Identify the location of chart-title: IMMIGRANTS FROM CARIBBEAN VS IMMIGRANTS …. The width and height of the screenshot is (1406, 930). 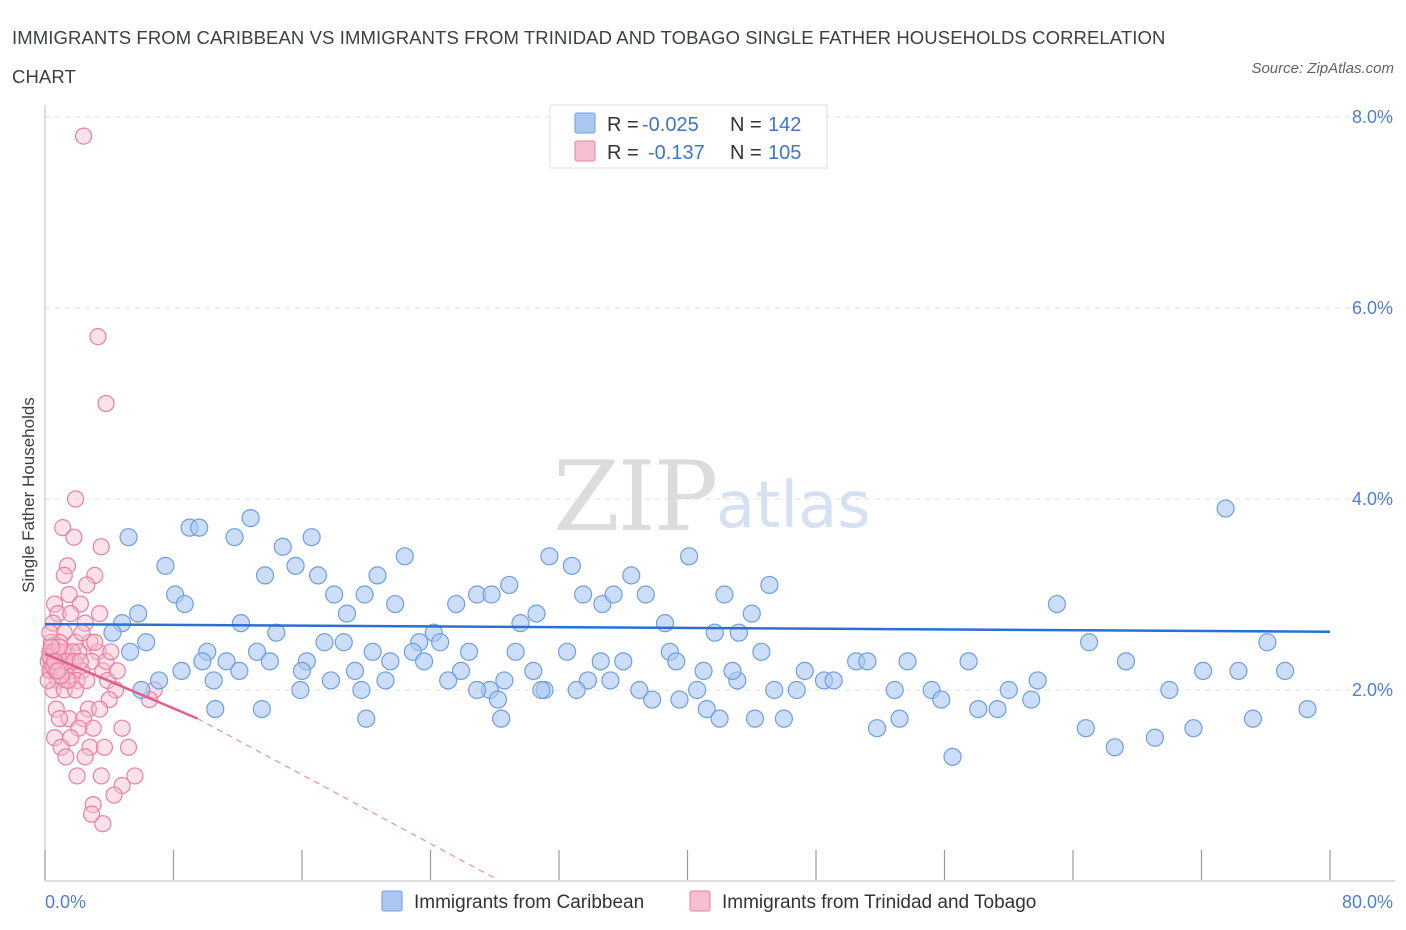
(589, 57).